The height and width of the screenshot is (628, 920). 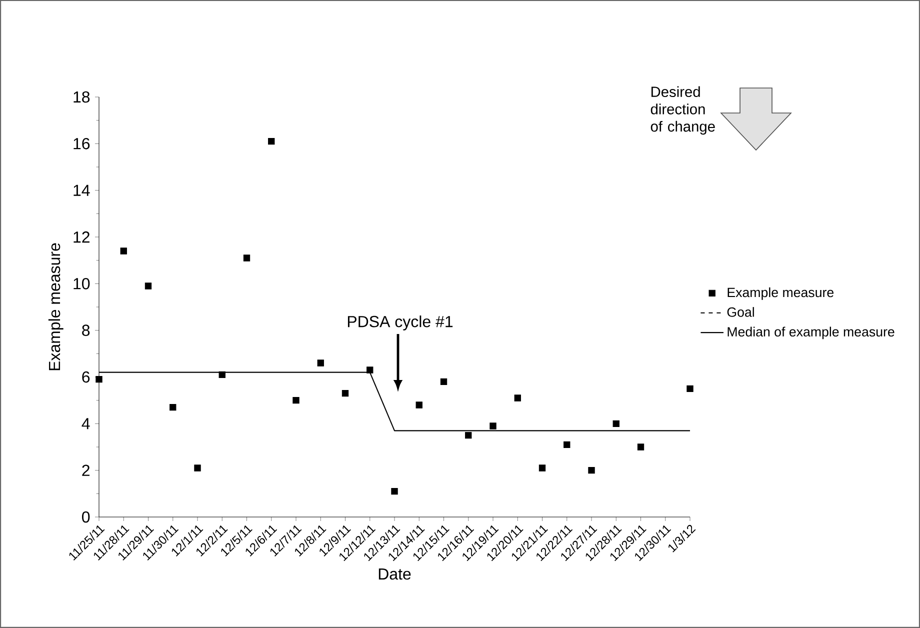 I want to click on y-tick-label: 16, so click(x=82, y=144).